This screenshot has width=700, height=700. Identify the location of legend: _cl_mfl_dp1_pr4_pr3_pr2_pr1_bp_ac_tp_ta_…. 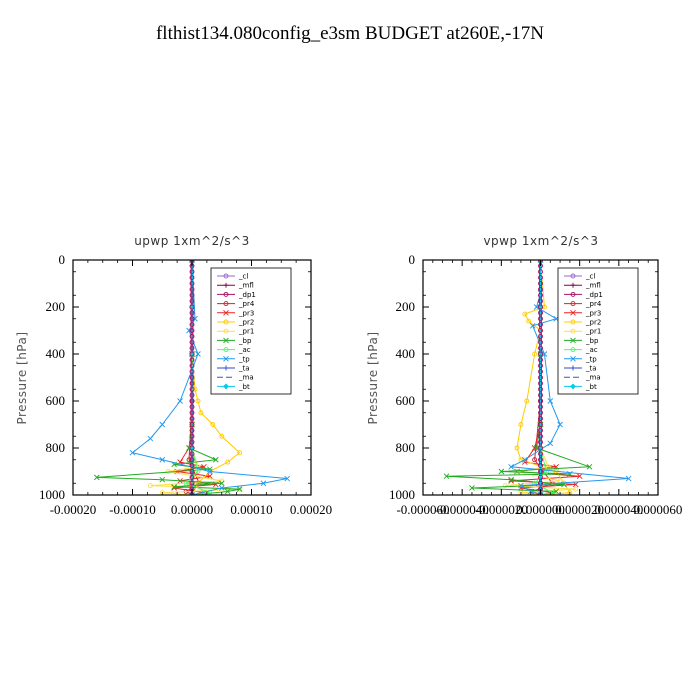
(598, 331).